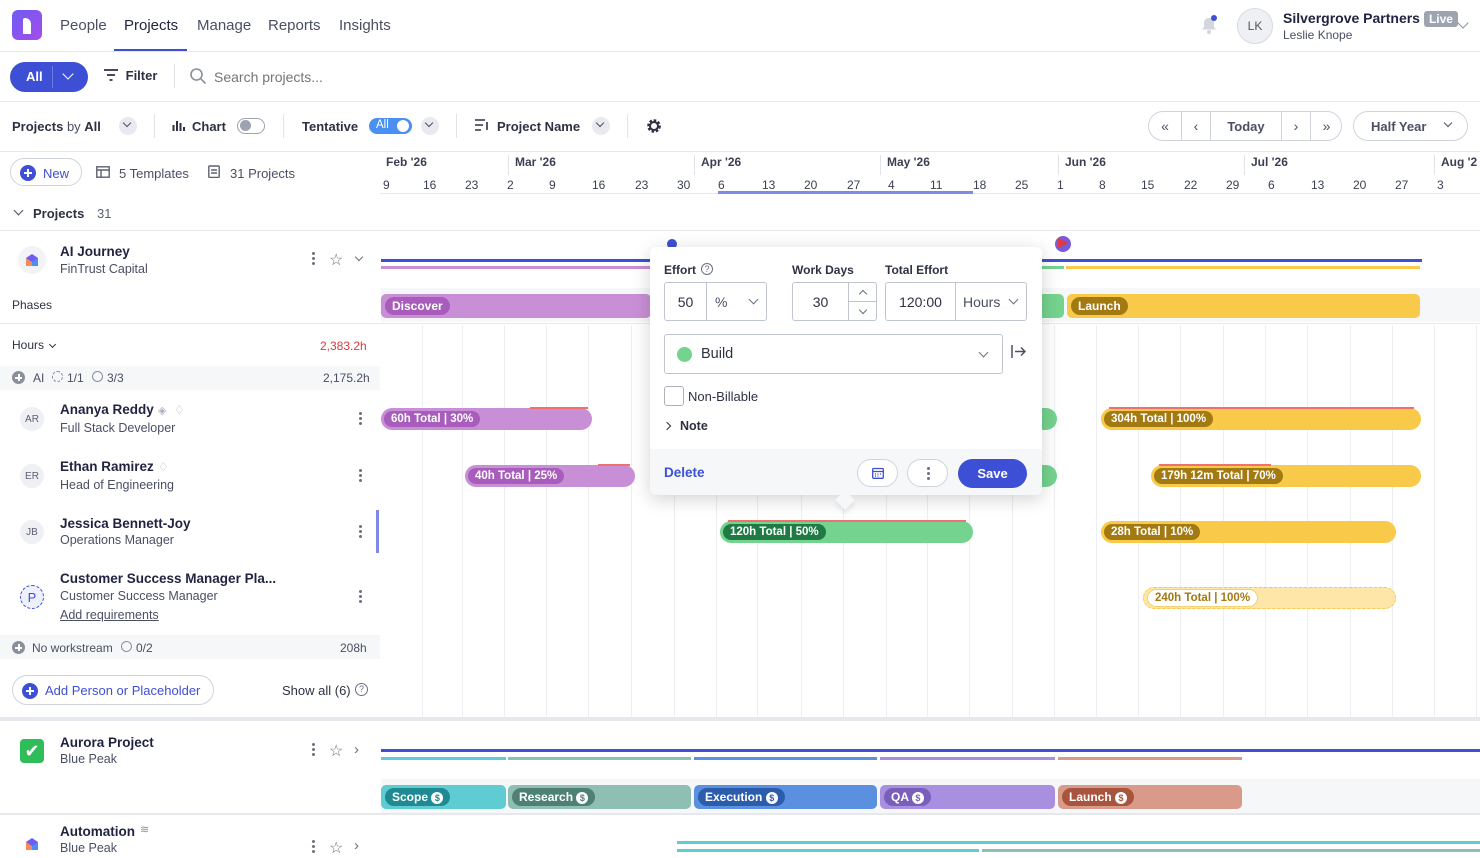 This screenshot has width=1480, height=858. What do you see at coordinates (599, 797) in the screenshot?
I see `phase-bar-research: Research $` at bounding box center [599, 797].